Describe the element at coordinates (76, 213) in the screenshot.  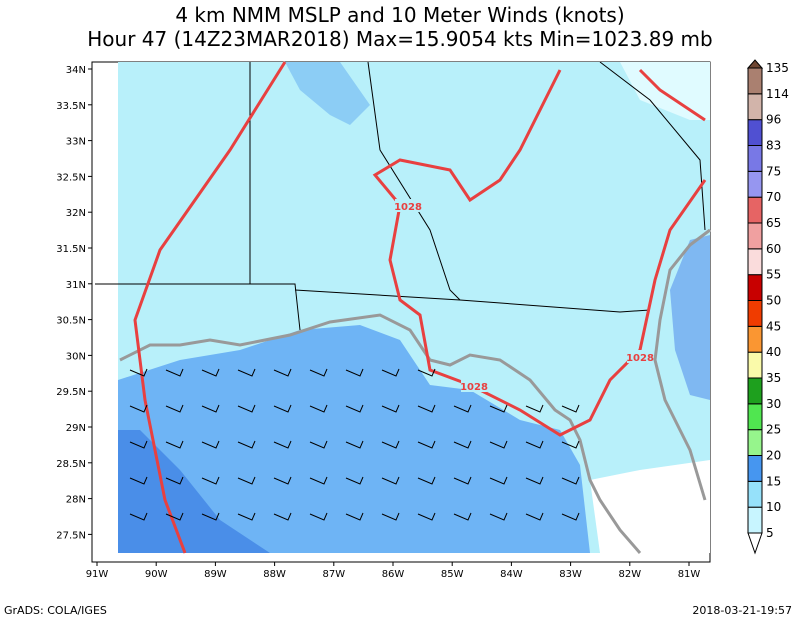
I see `lat-label: 32N` at that location.